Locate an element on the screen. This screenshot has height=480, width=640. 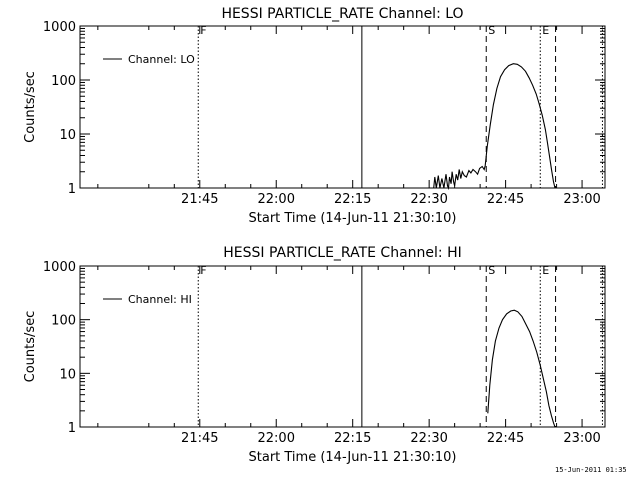
legend-label: Channel: HI is located at coordinates (160, 299).